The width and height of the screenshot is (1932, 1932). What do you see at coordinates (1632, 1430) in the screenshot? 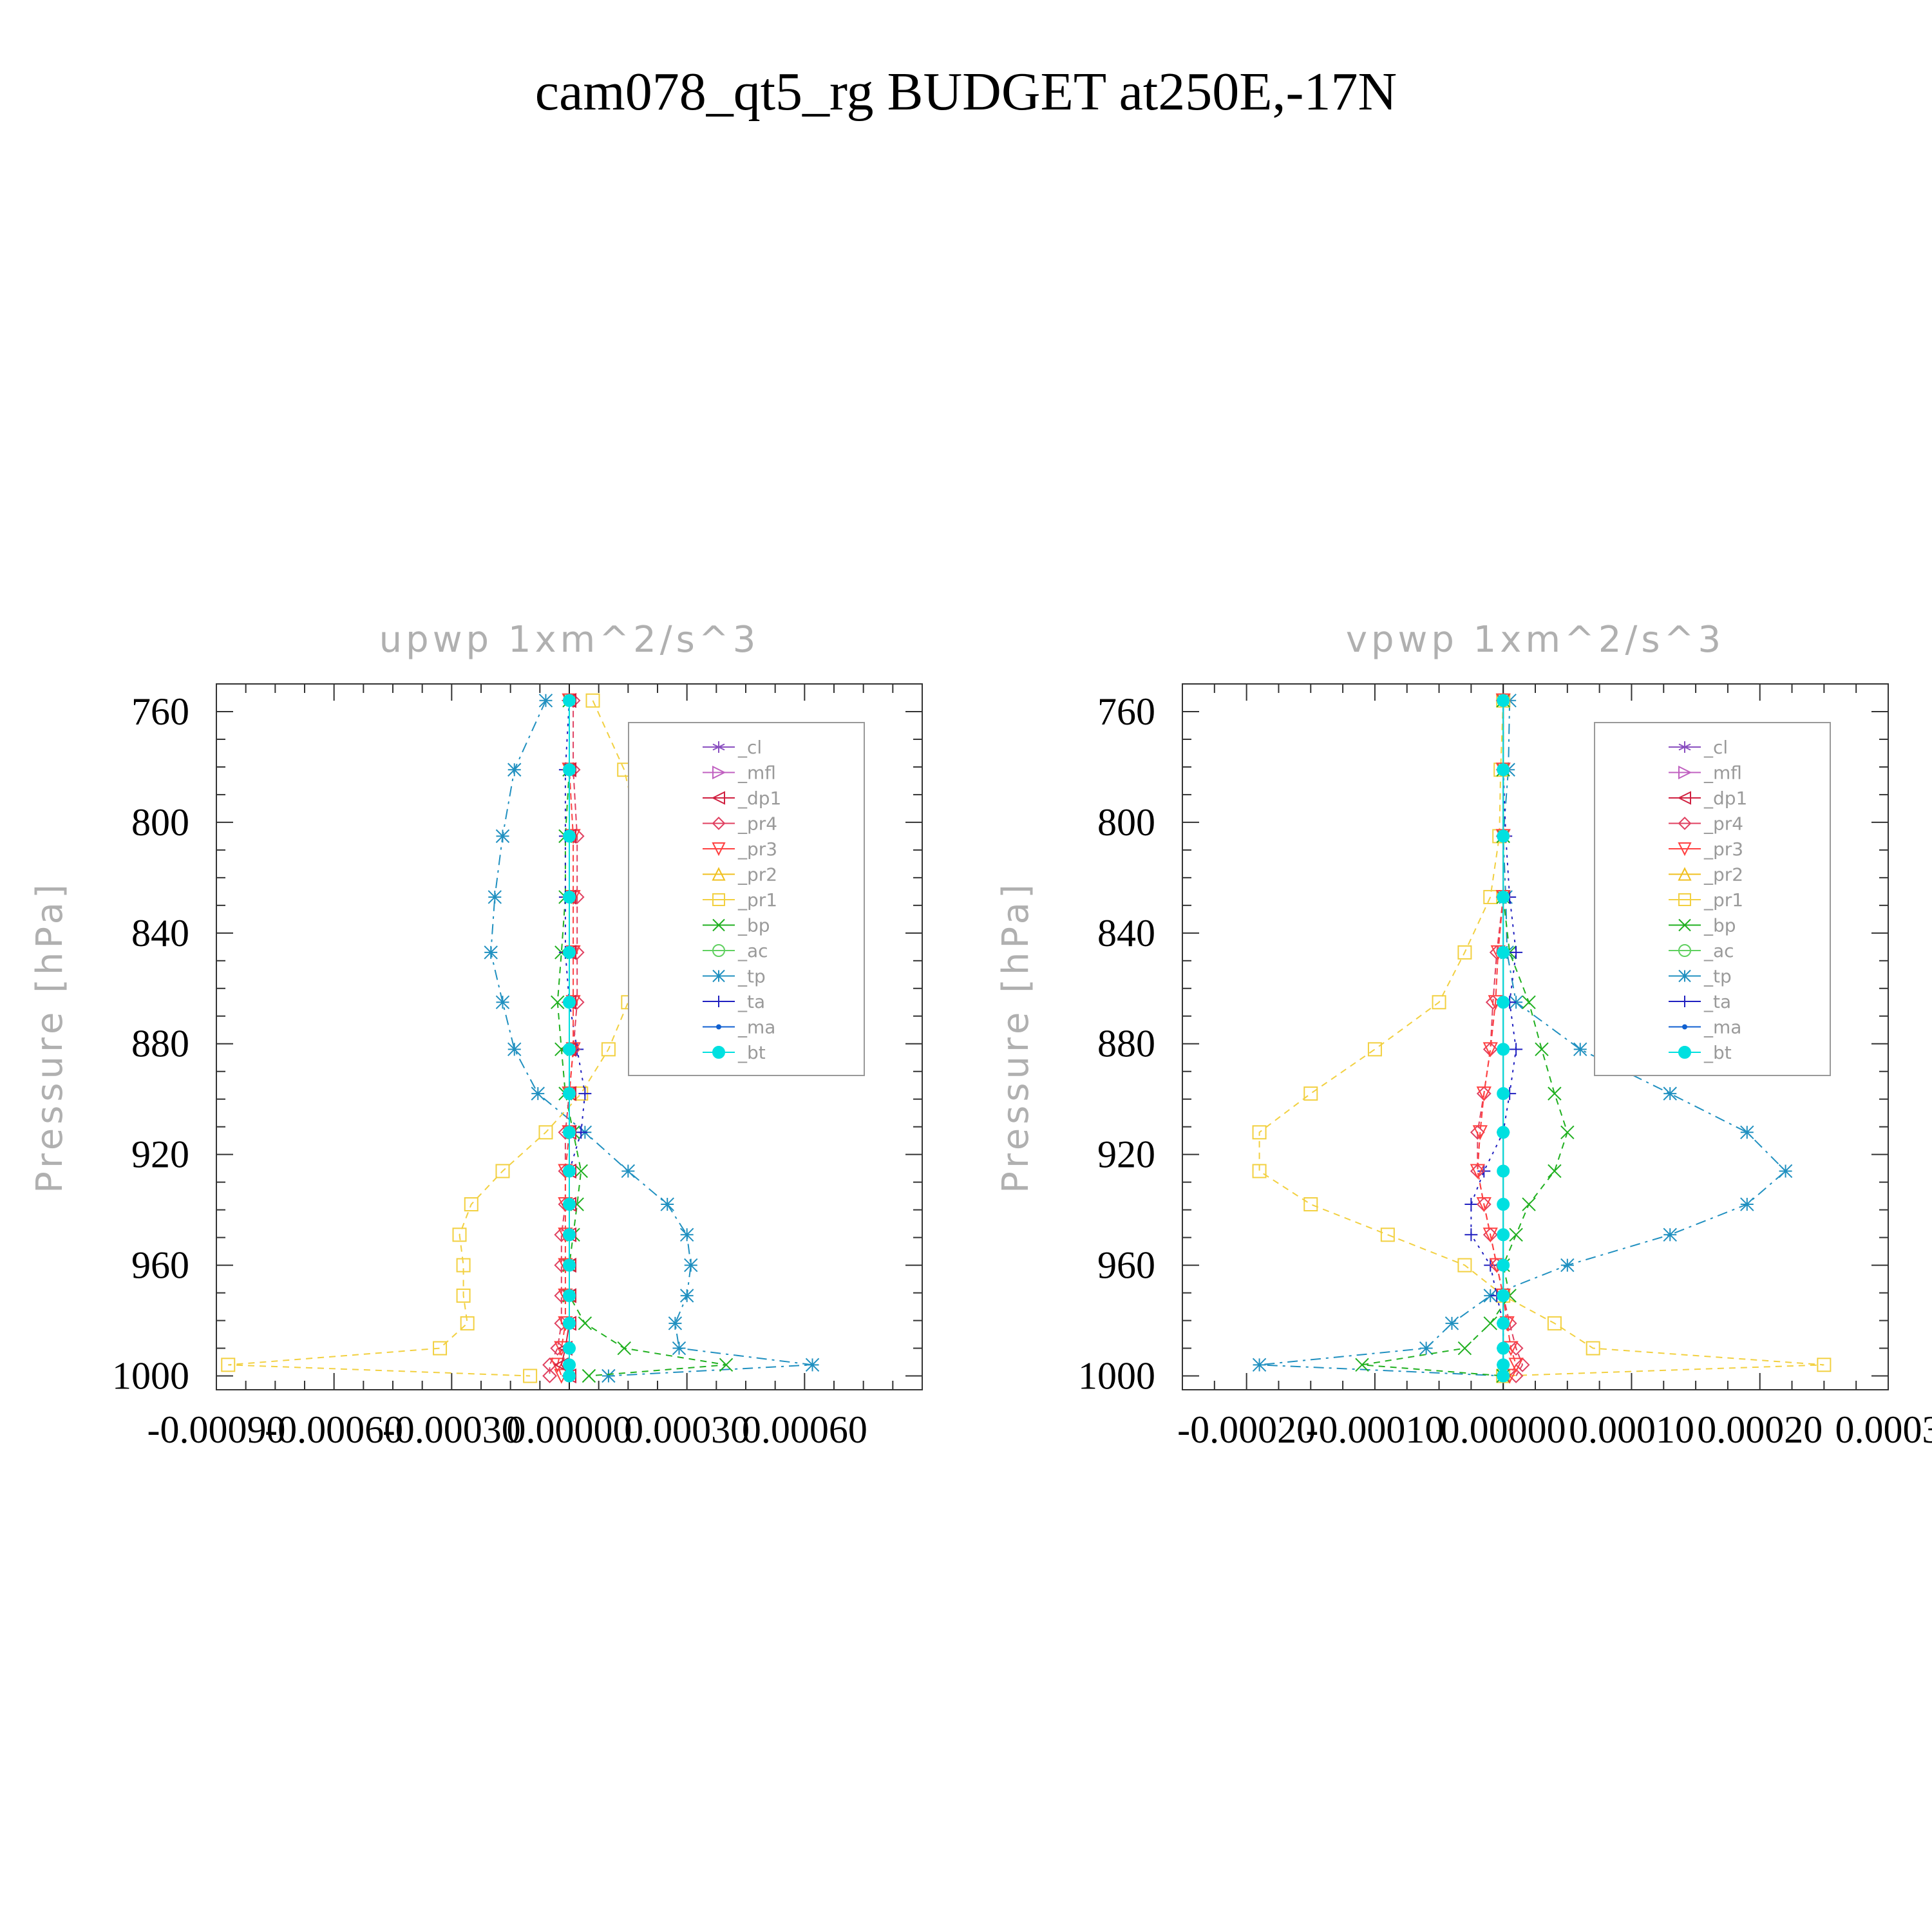
I see `x-tick-label: 0.00010` at bounding box center [1632, 1430].